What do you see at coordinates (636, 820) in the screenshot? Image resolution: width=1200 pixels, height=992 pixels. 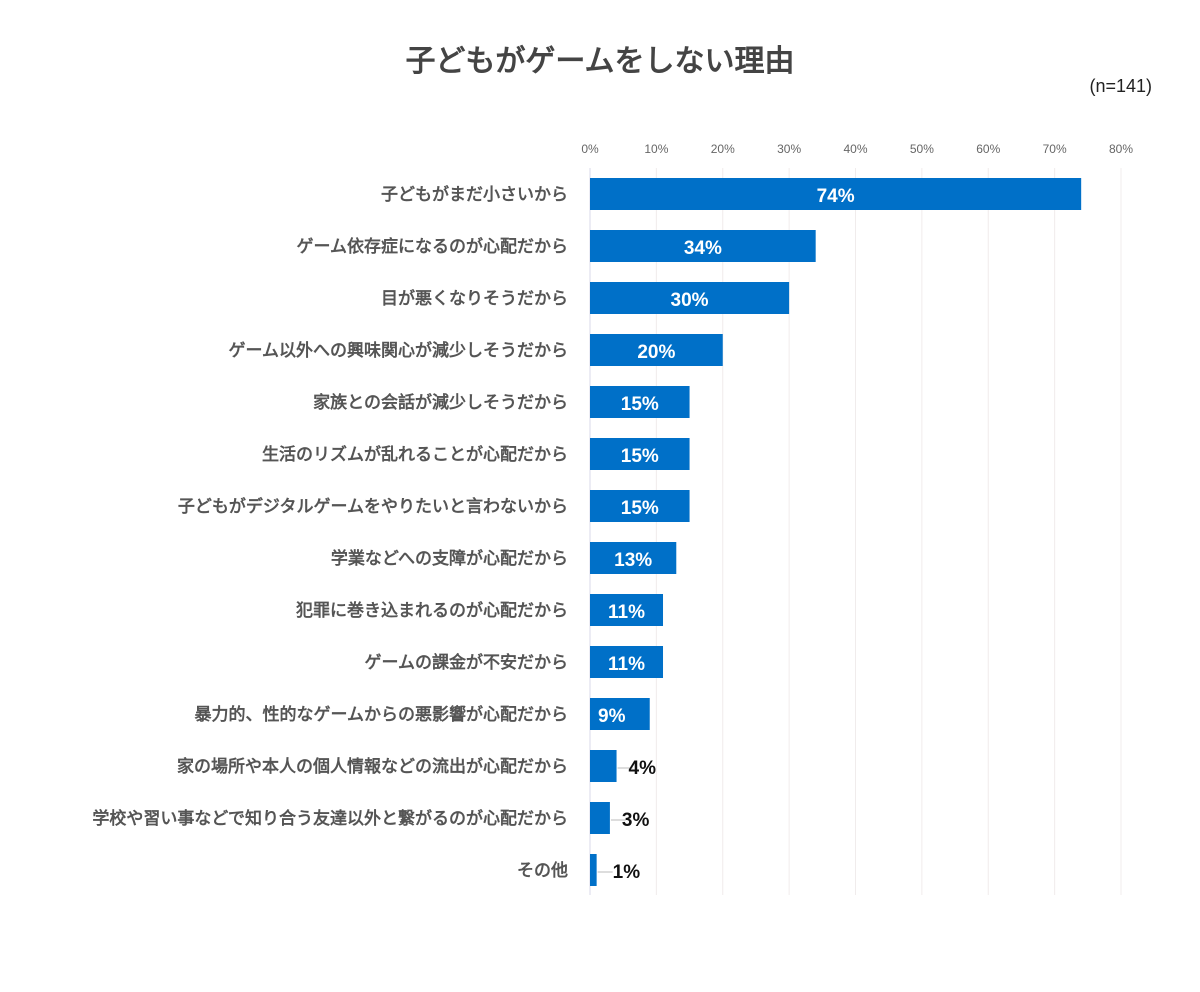 I see `value-label: 3%` at bounding box center [636, 820].